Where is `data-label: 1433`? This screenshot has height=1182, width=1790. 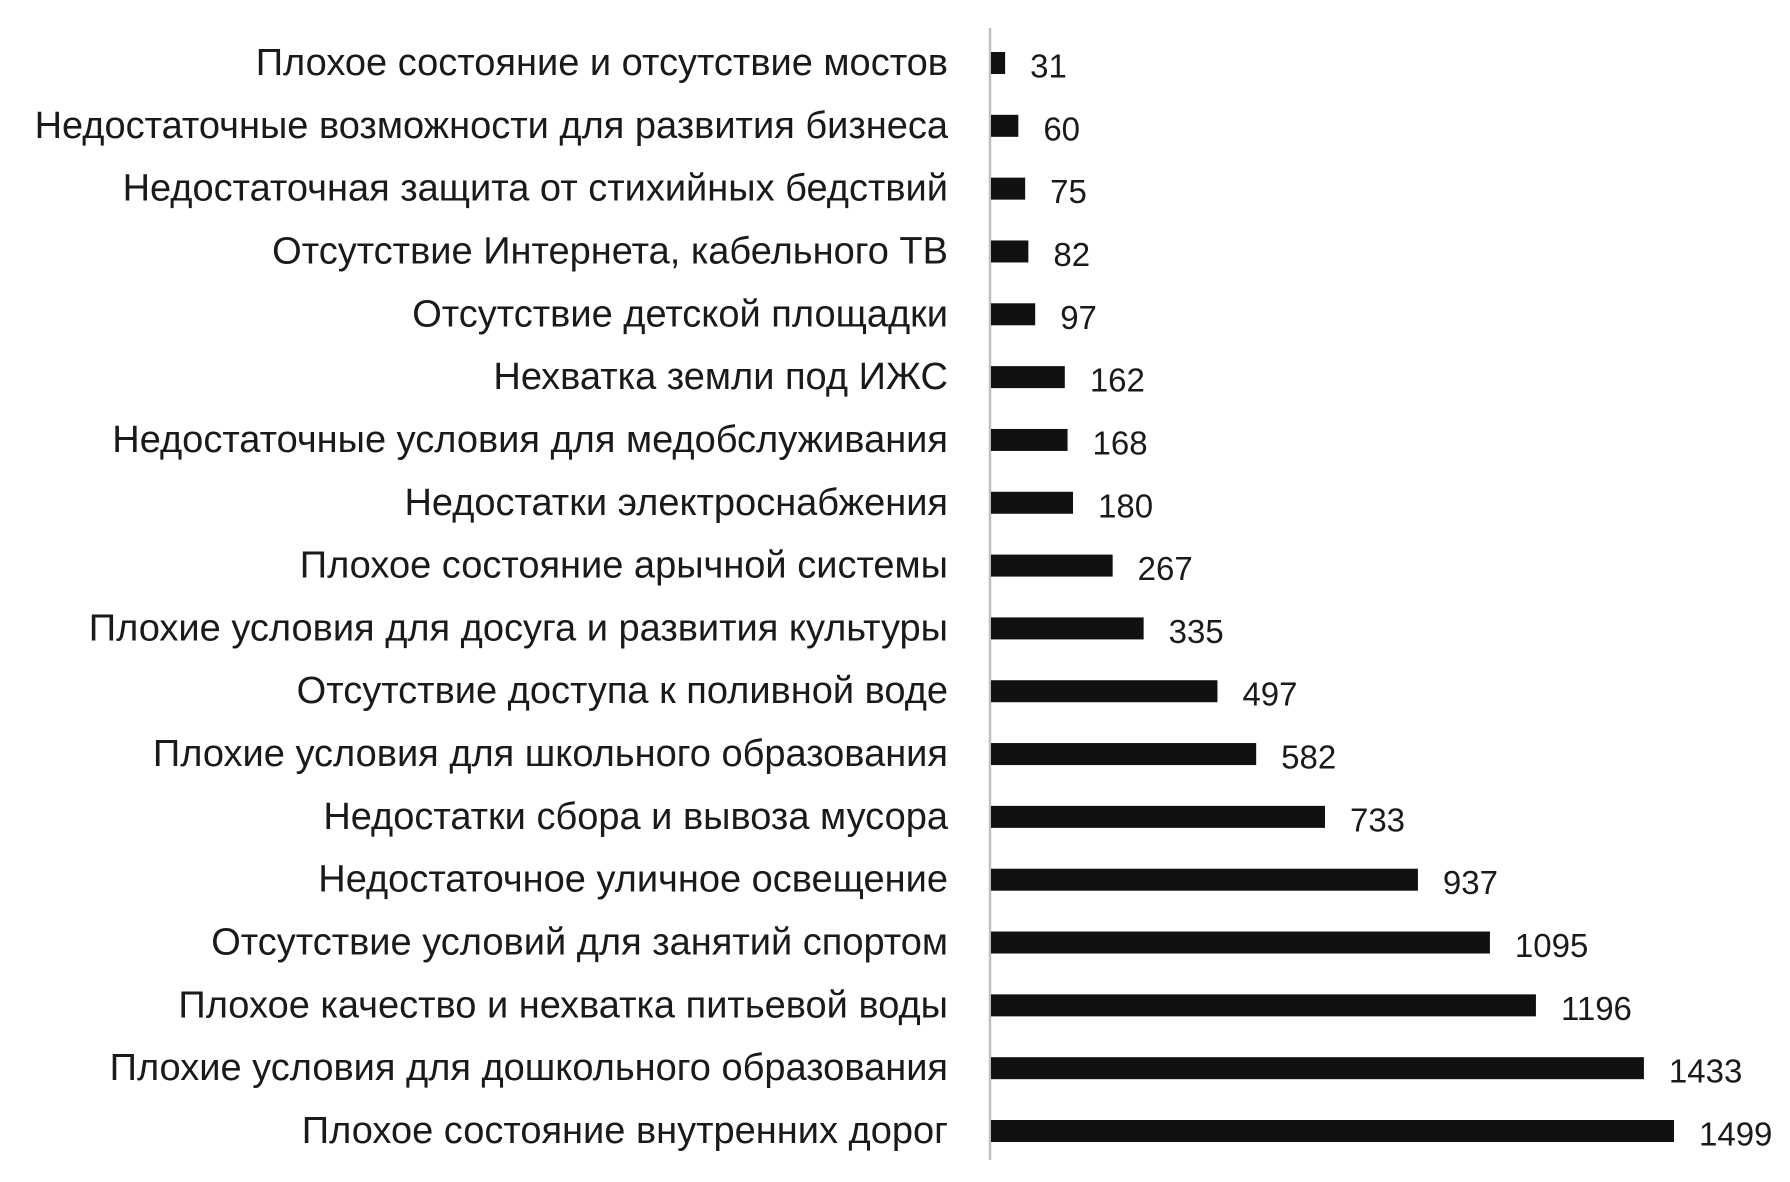 data-label: 1433 is located at coordinates (1705, 1071).